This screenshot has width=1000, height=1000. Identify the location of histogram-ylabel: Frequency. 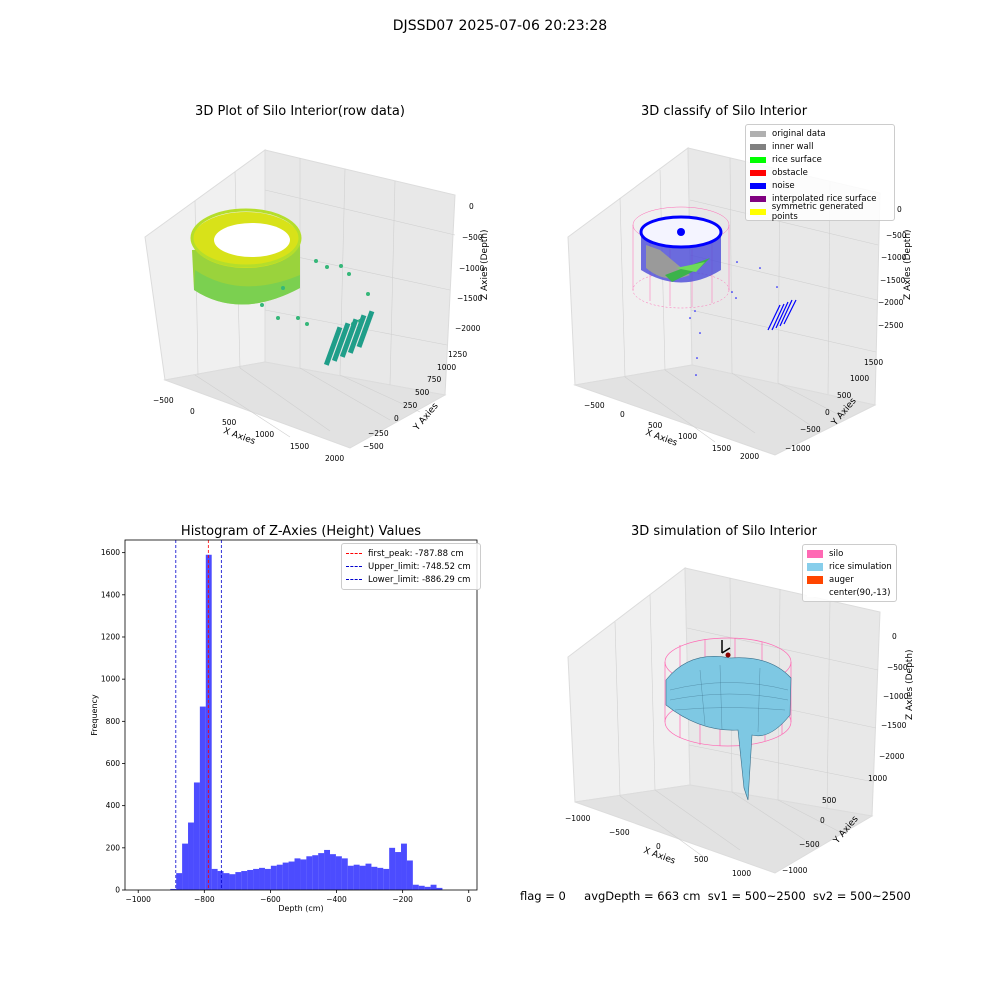
(94, 715).